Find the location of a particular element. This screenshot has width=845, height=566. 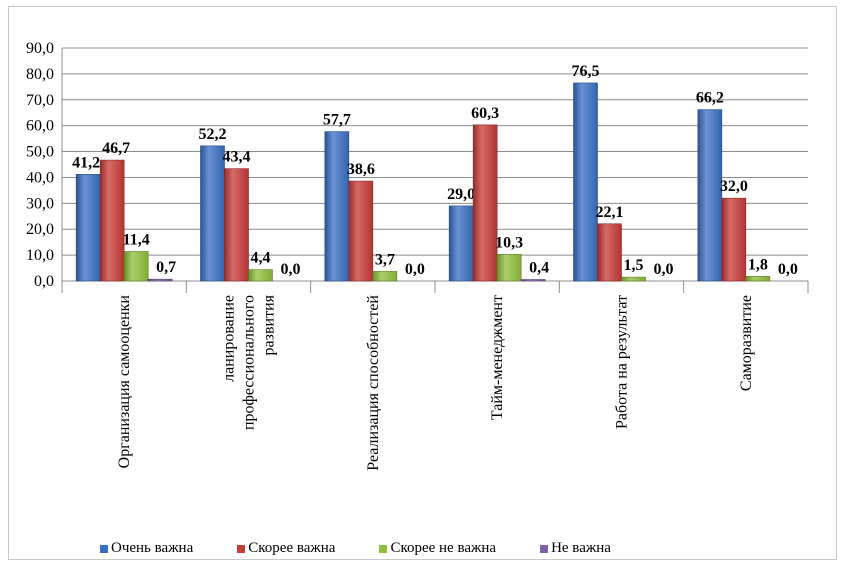

y-tick-label: 30,0 is located at coordinates (40, 203).